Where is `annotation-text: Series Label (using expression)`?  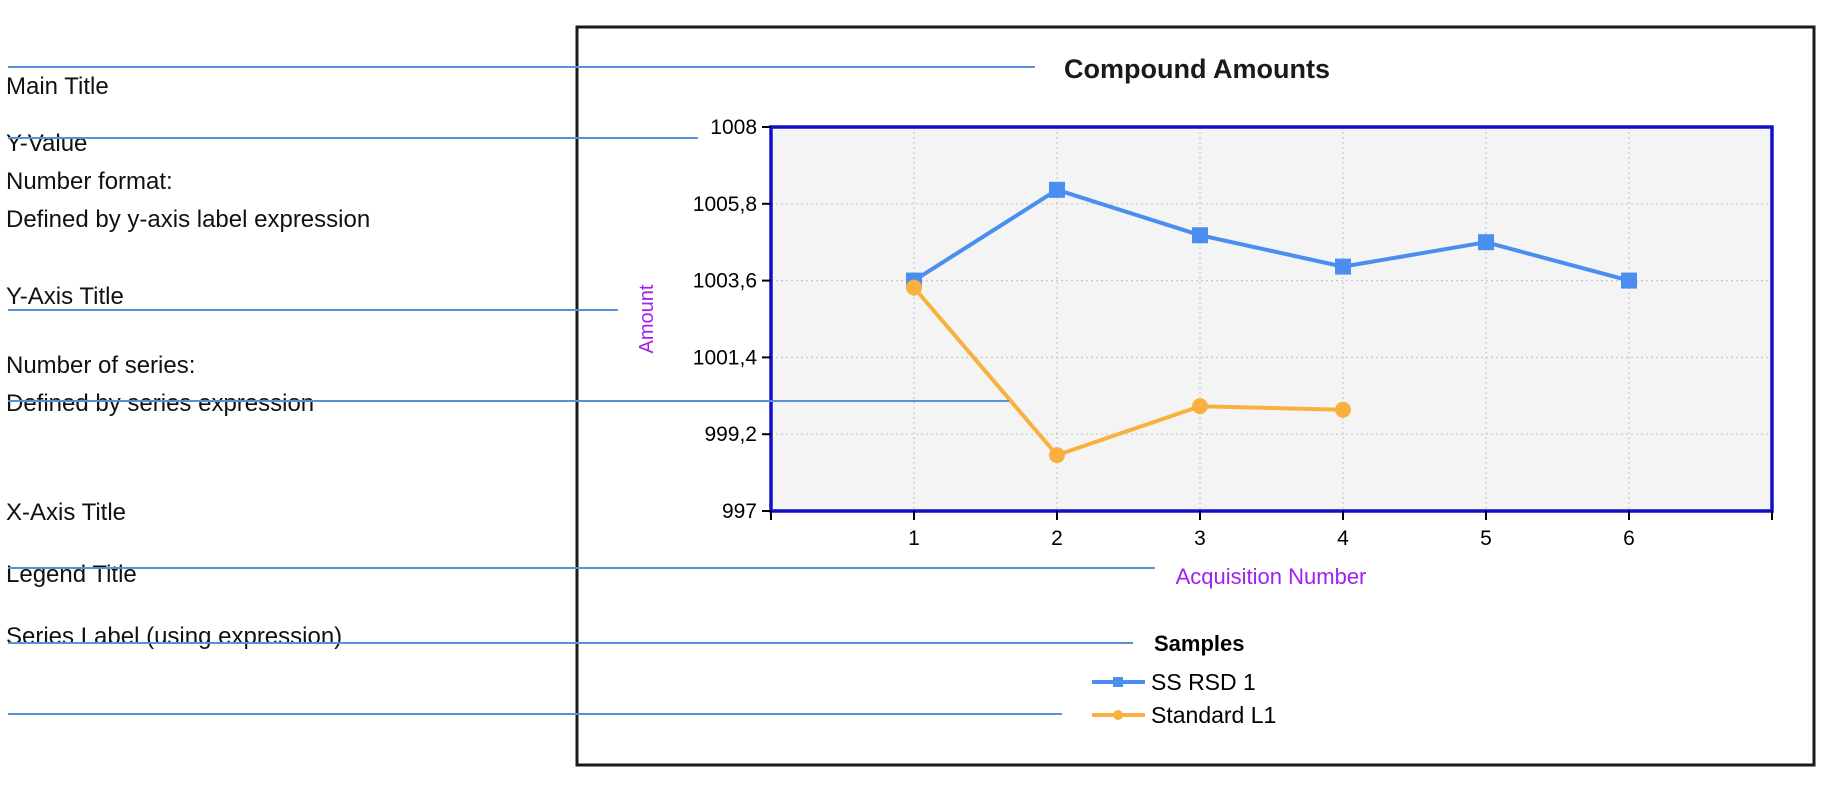
annotation-text: Series Label (using expression) is located at coordinates (174, 637).